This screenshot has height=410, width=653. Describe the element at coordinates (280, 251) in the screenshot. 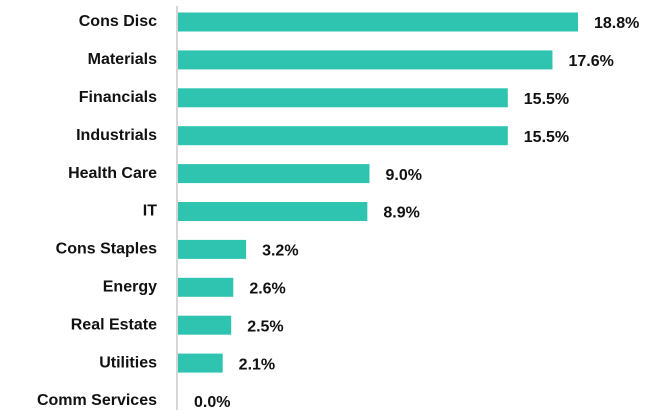

I see `value-label: 3.2%` at that location.